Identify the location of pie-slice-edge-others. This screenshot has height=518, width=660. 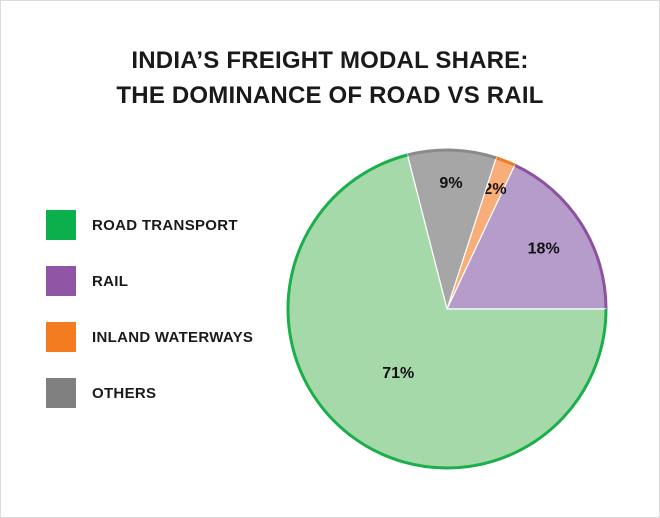
(452, 154).